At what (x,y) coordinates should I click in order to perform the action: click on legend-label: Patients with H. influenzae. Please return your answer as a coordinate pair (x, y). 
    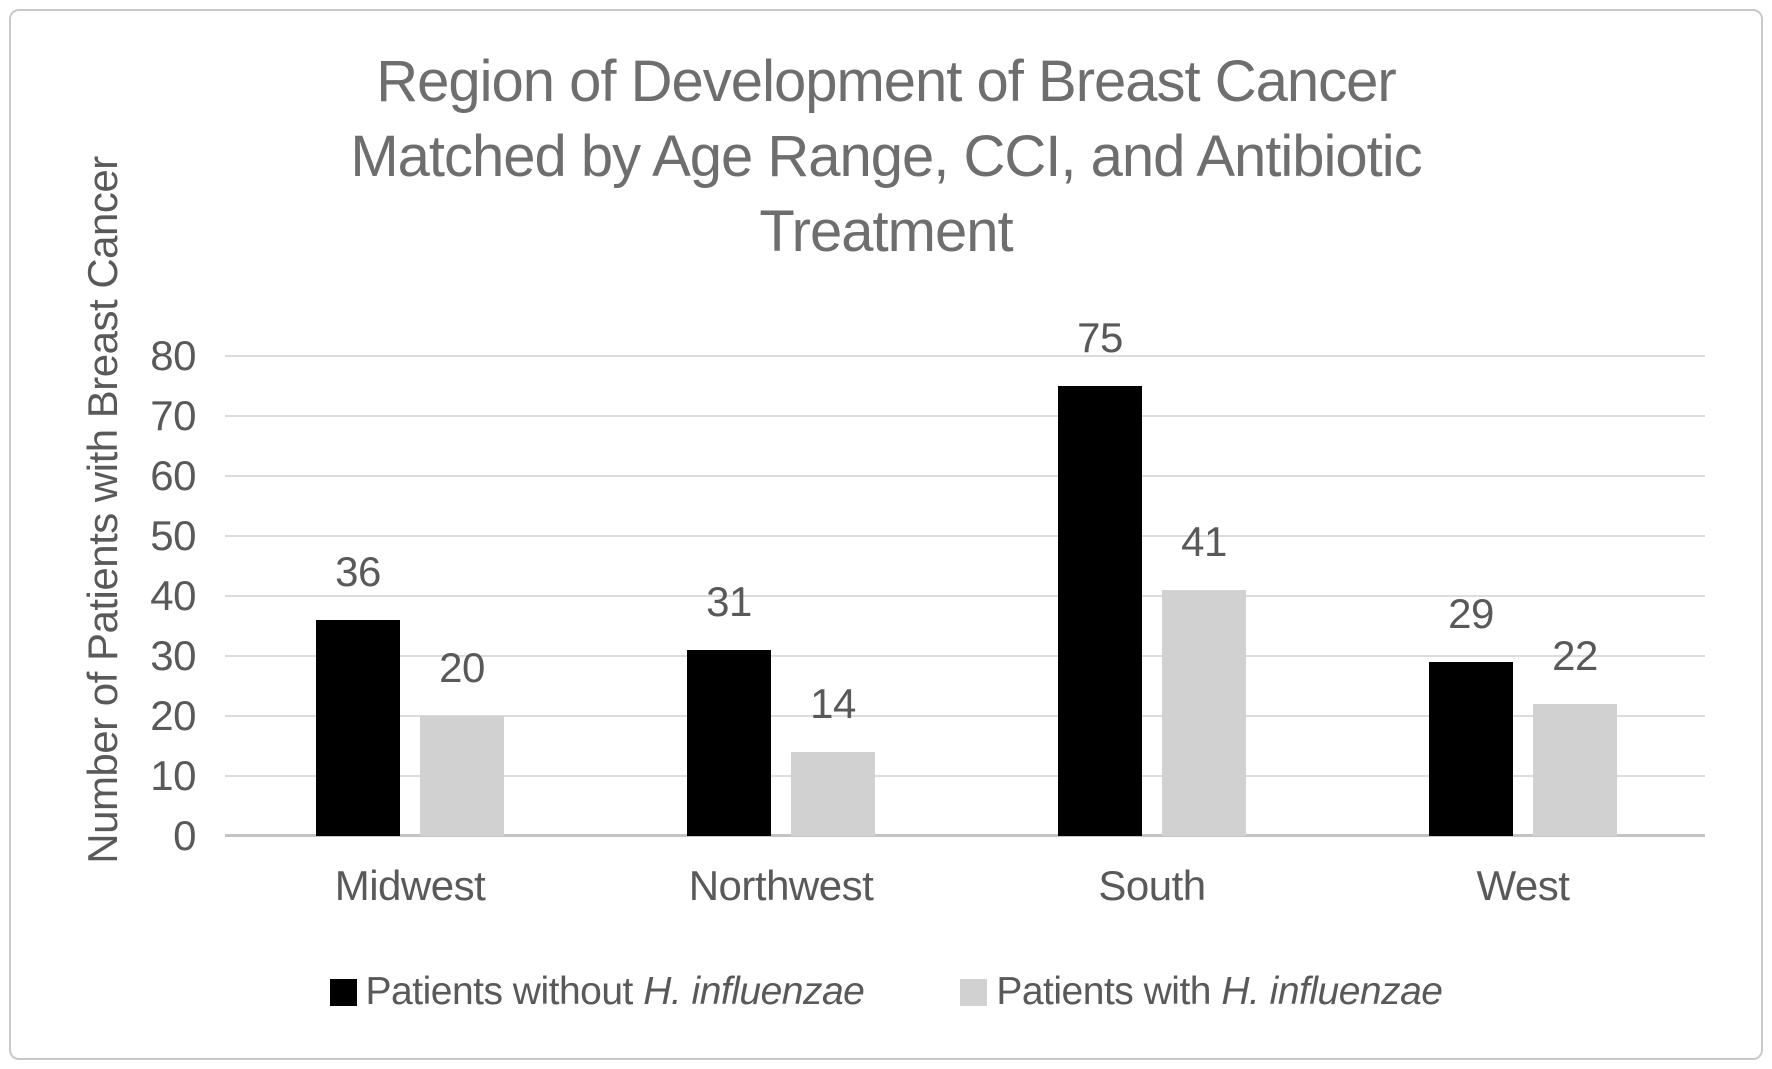
    Looking at the image, I should click on (1219, 991).